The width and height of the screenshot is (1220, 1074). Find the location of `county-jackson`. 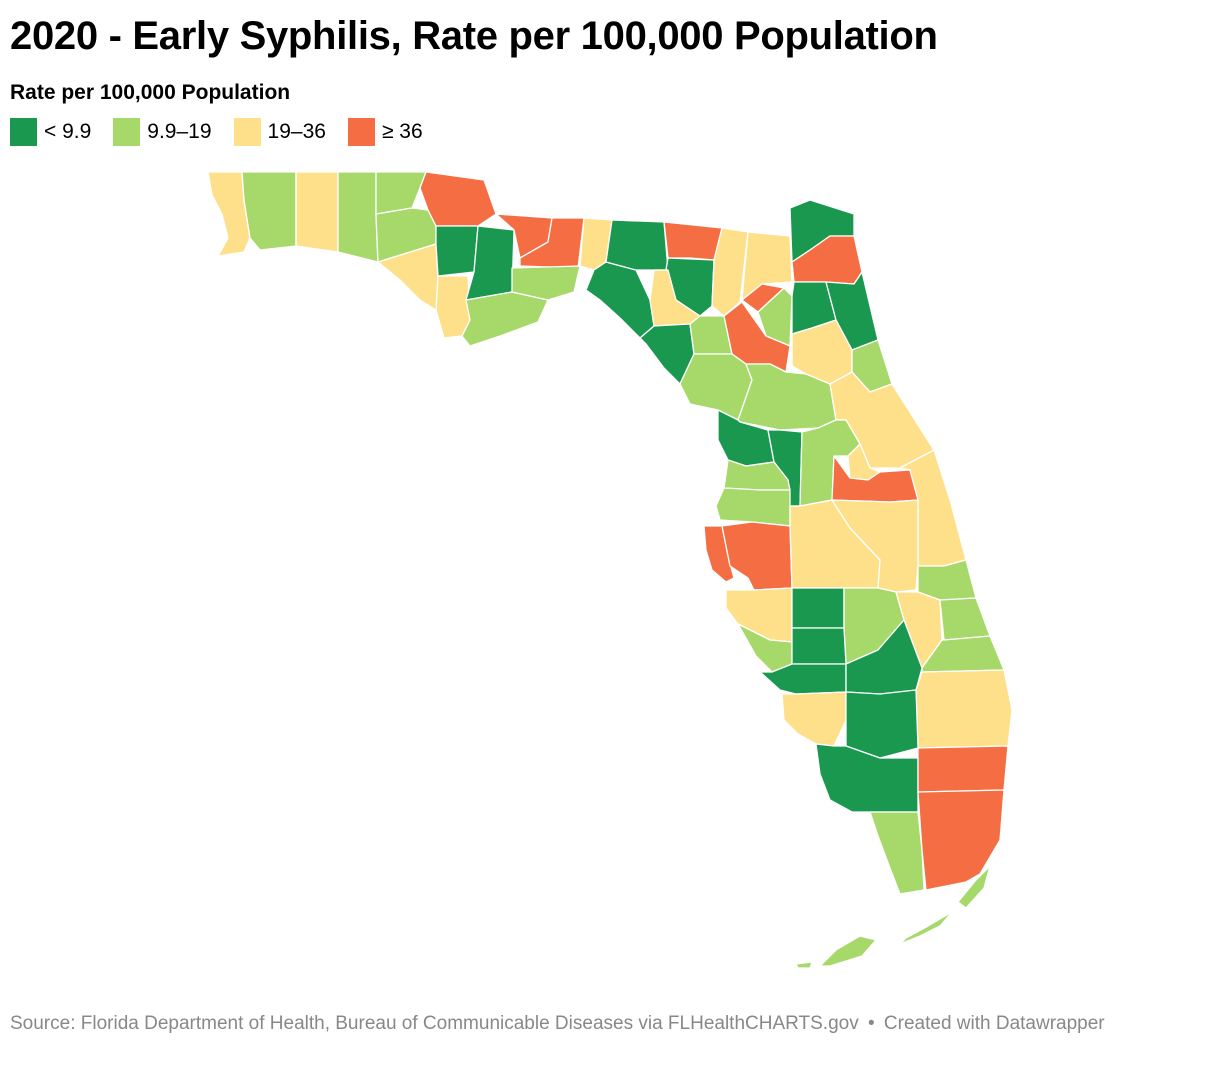

county-jackson is located at coordinates (458, 199).